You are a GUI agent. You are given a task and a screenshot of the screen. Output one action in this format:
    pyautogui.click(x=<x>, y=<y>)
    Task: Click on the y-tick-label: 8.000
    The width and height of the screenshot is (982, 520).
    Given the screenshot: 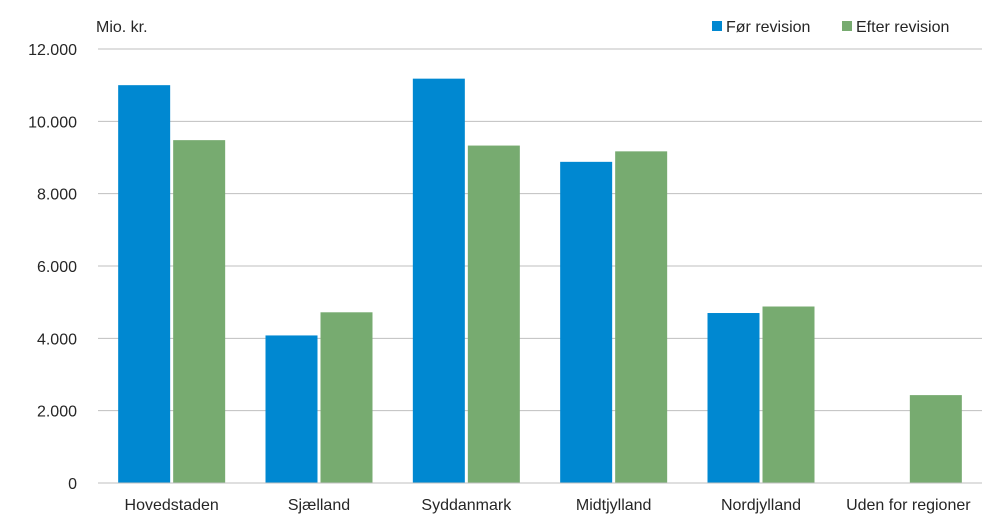 What is the action you would take?
    pyautogui.click(x=57, y=195)
    